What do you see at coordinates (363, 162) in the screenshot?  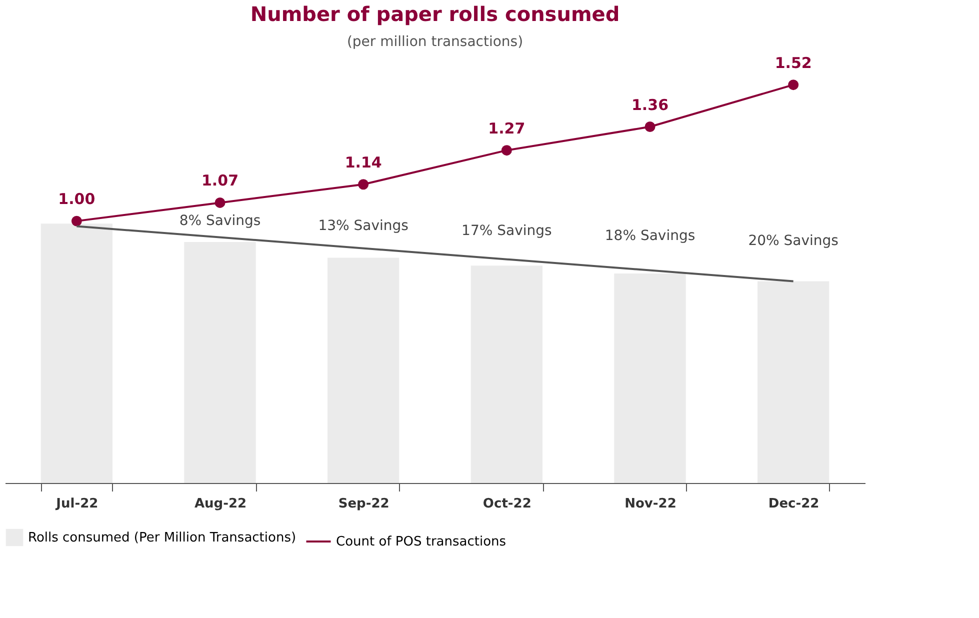 I see `data-label: 1.14` at bounding box center [363, 162].